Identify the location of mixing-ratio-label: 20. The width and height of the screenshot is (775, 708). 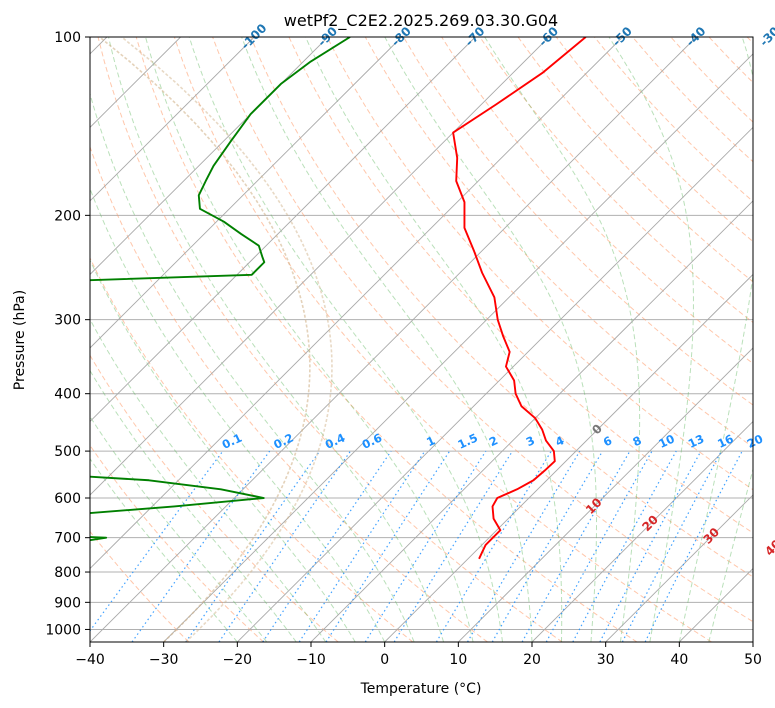
(755, 441).